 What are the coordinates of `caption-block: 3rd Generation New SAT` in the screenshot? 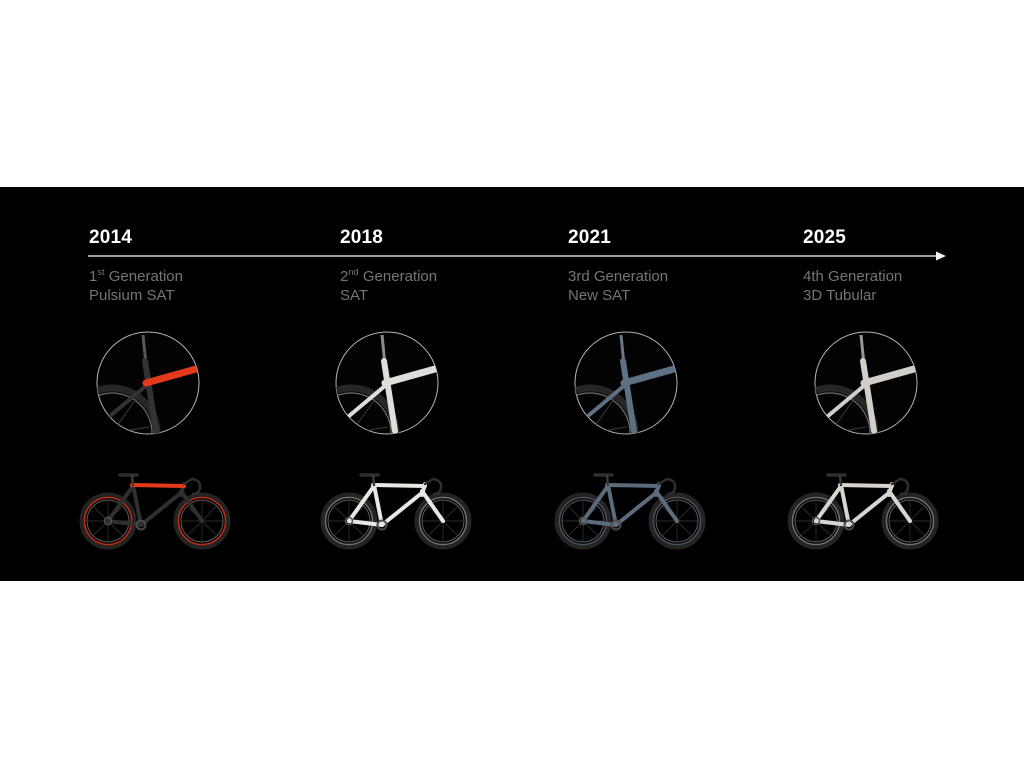 It's located at (618, 286).